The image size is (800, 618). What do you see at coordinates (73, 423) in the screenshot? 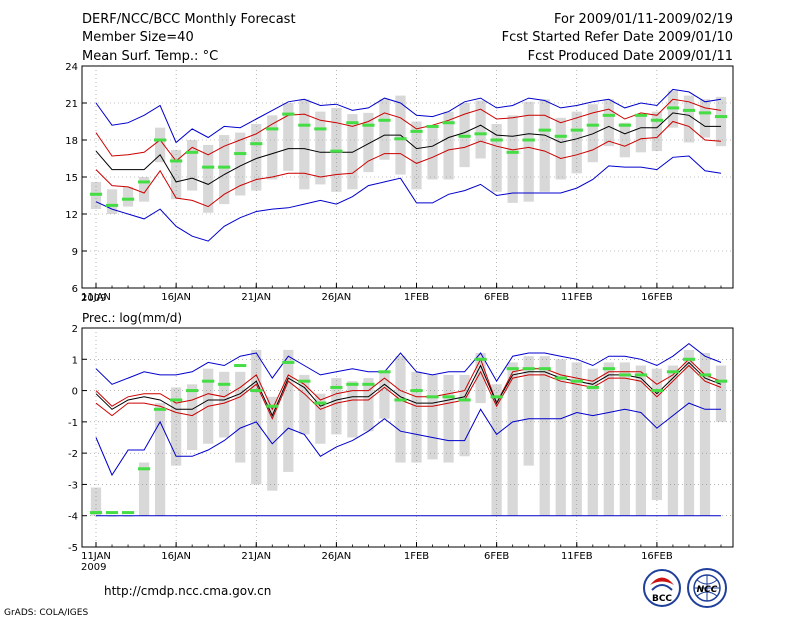
I see `prec-y-tick-label: -1` at bounding box center [73, 423].